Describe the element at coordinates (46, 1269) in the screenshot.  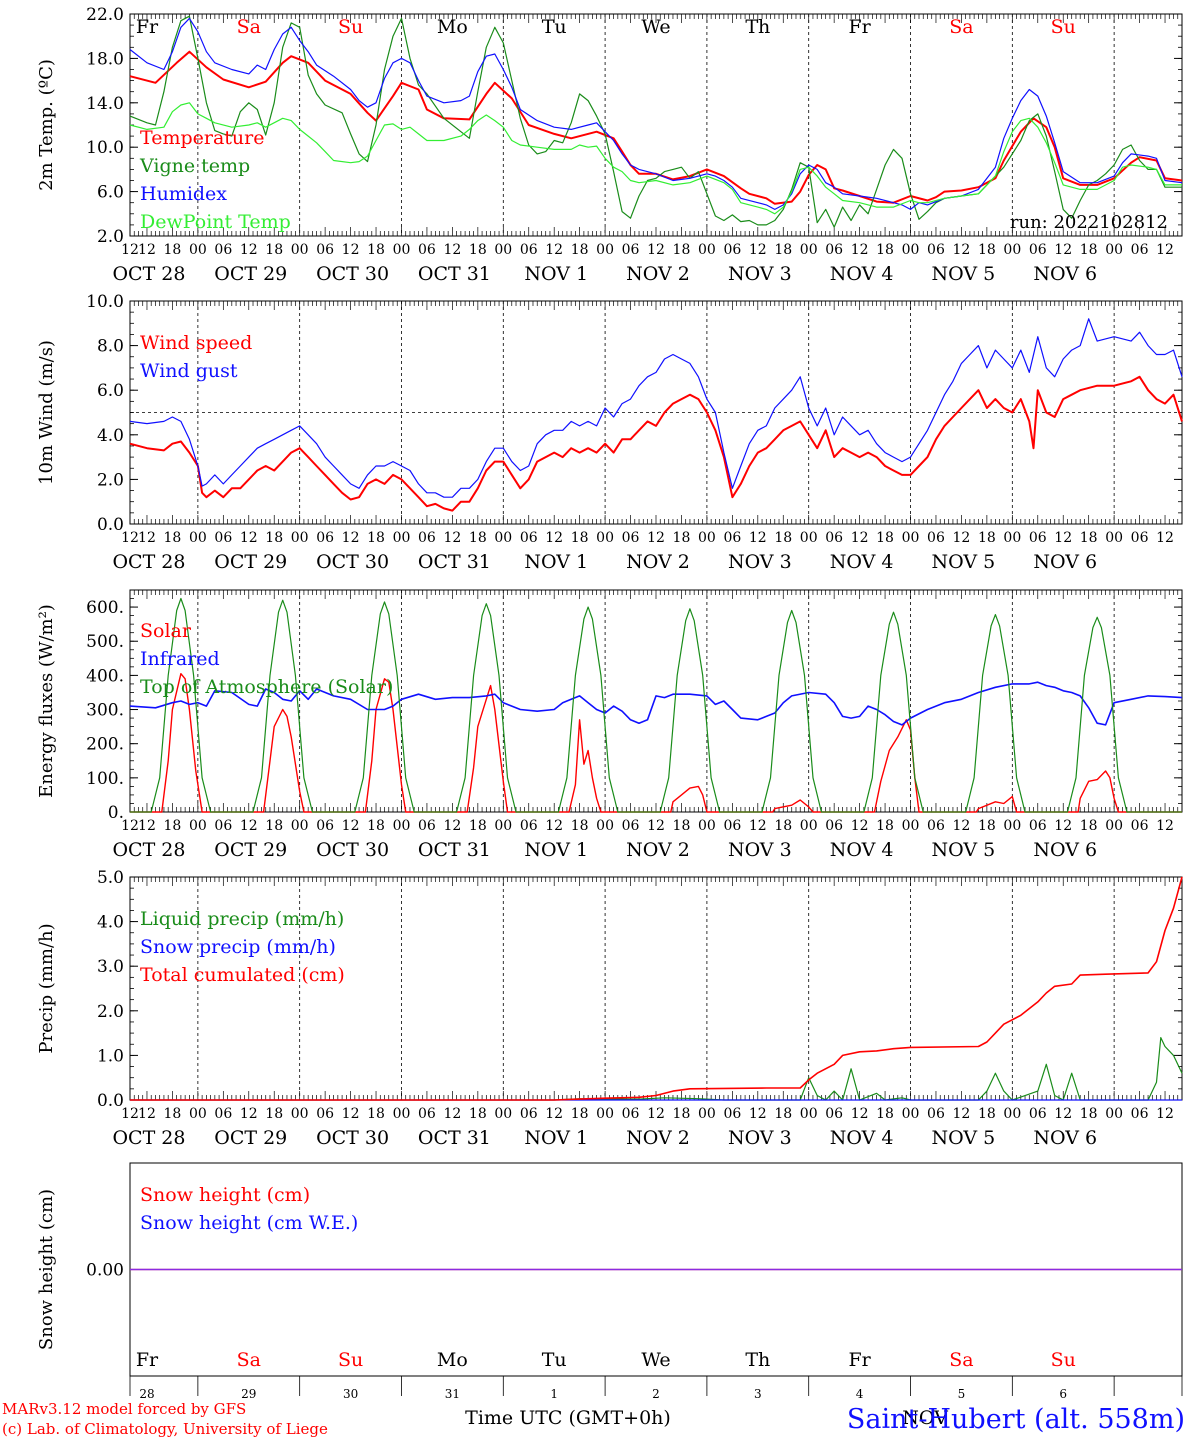
I see `y-axis-label: Snow height (cm)` at that location.